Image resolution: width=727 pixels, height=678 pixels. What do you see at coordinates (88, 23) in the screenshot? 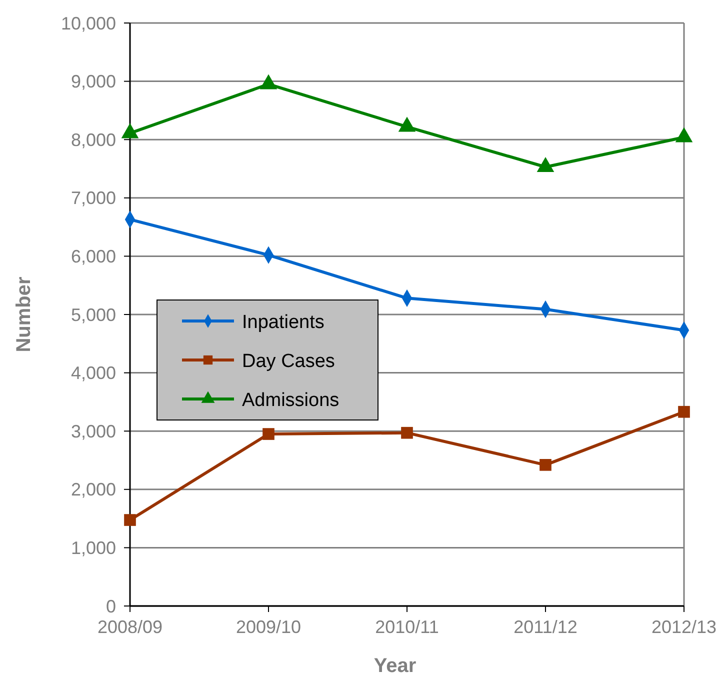
I see `y-tick-label: 10,000` at bounding box center [88, 23].